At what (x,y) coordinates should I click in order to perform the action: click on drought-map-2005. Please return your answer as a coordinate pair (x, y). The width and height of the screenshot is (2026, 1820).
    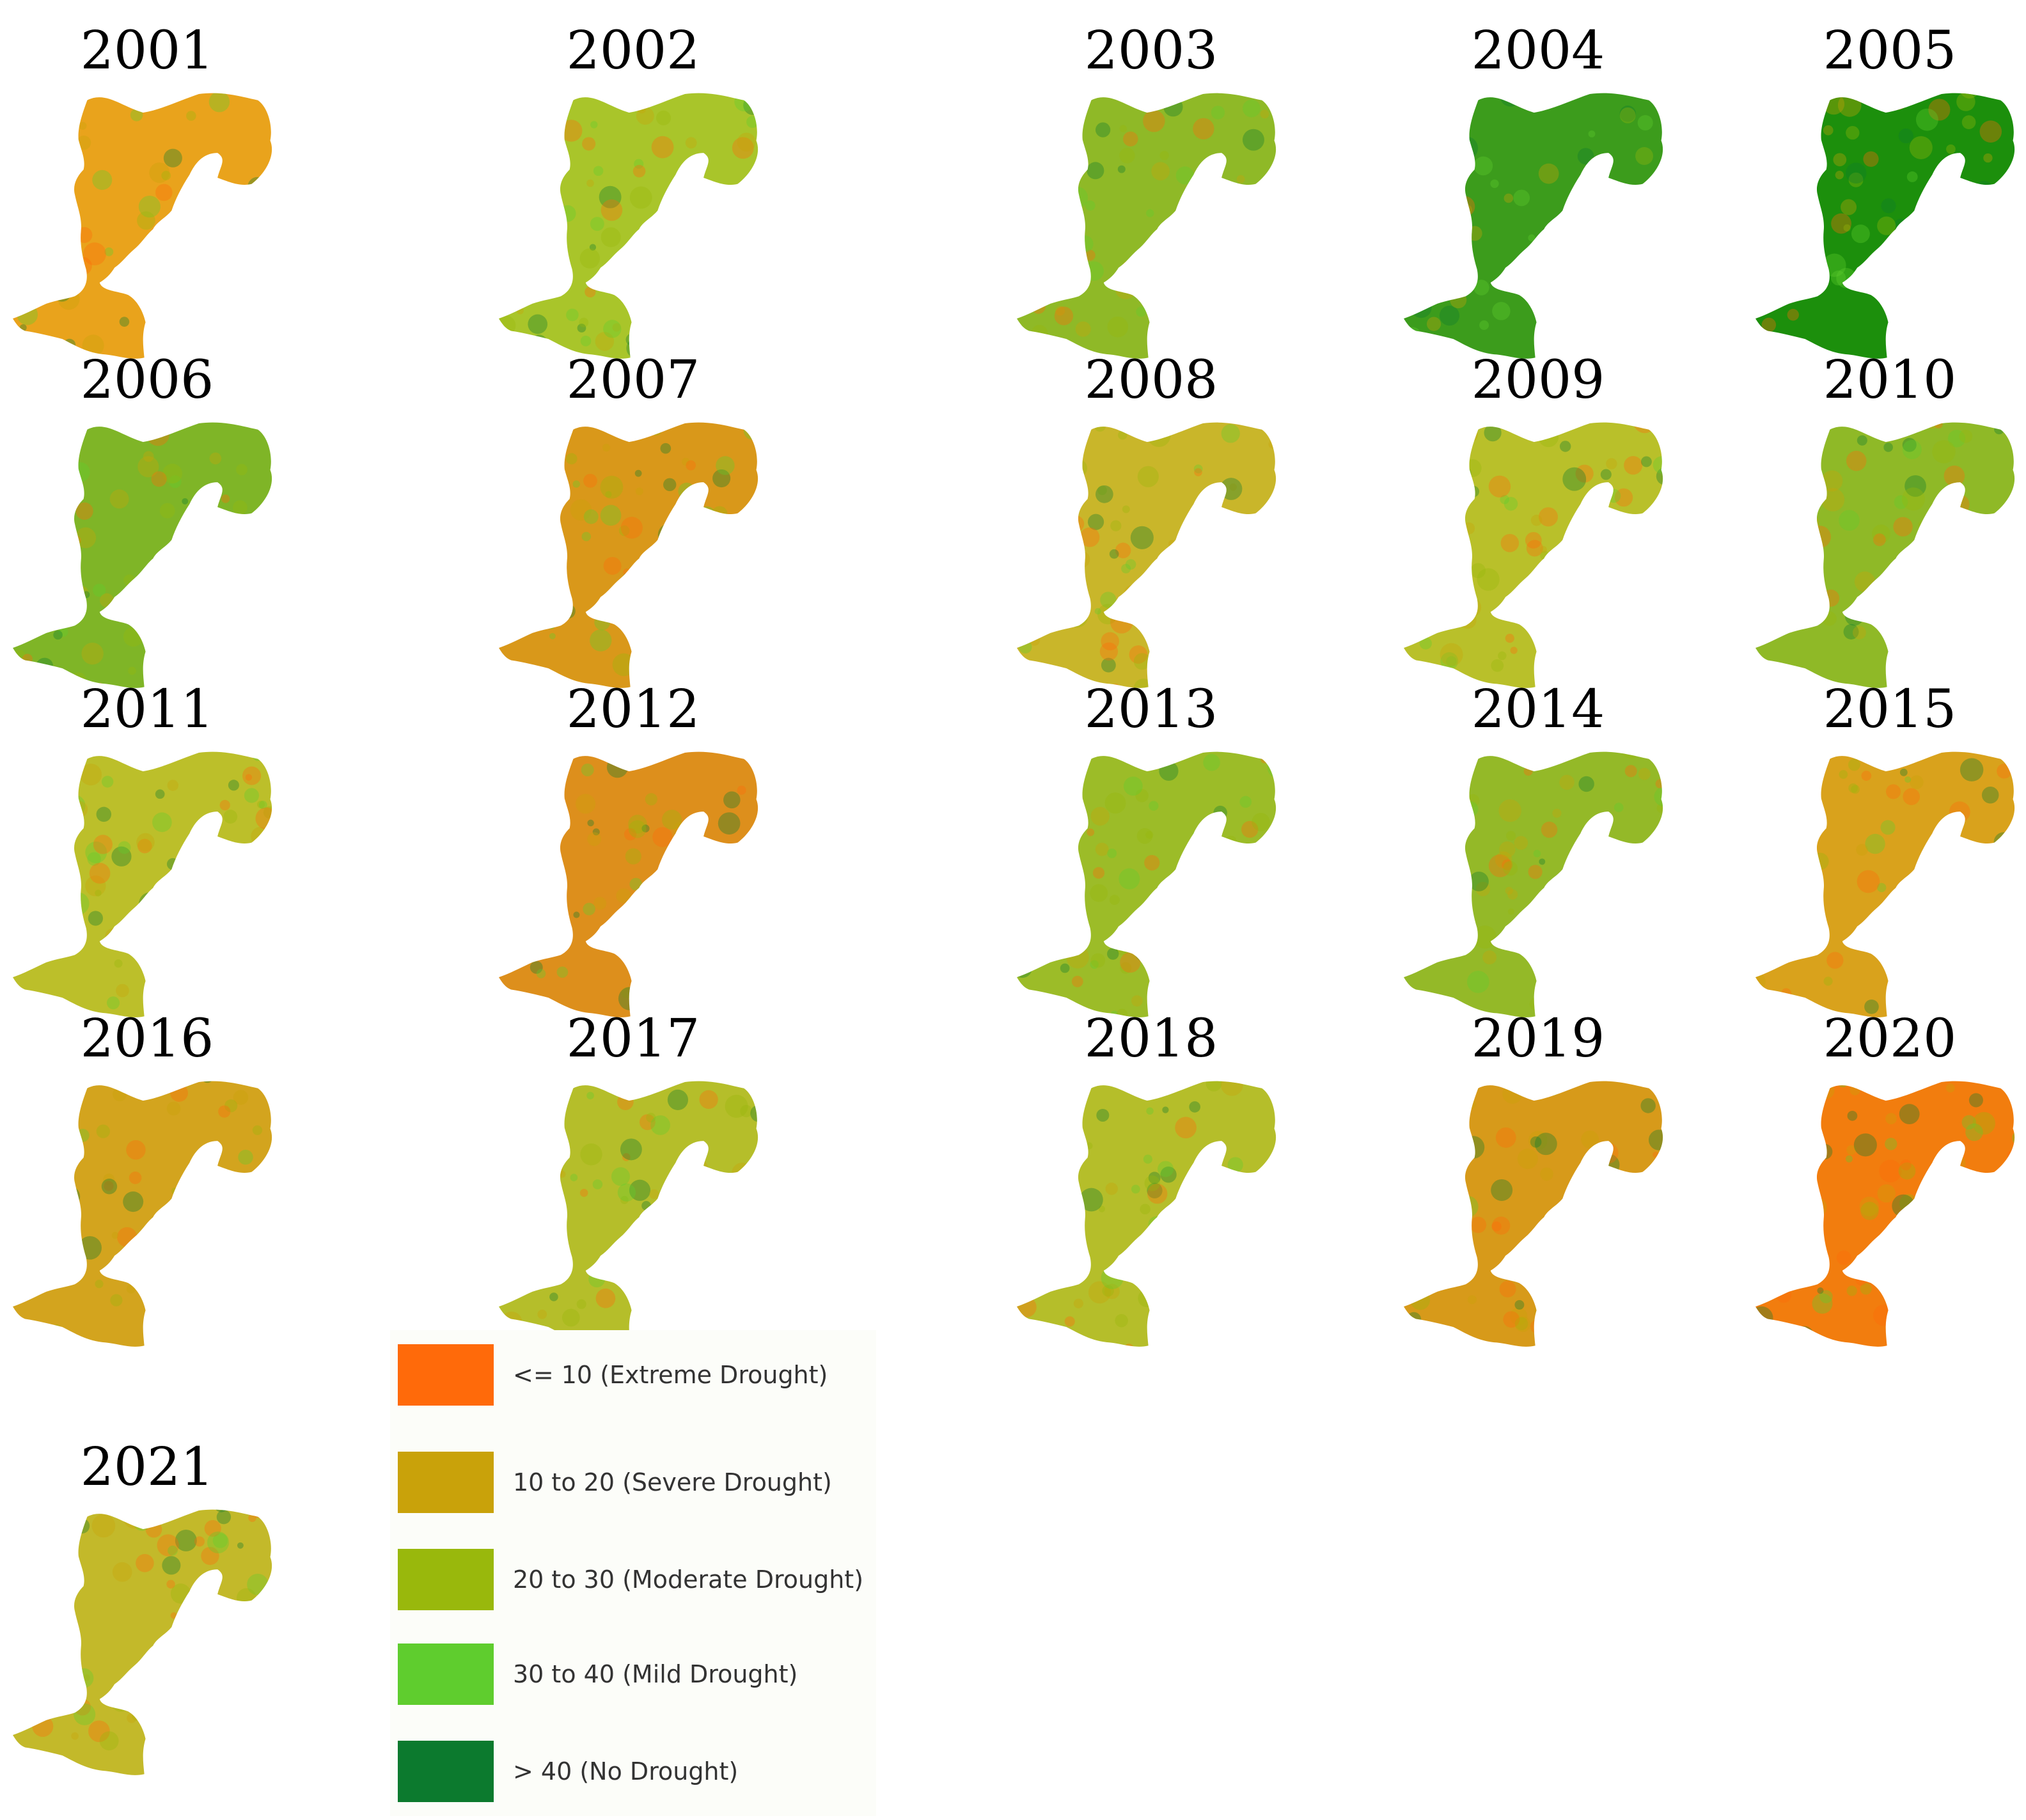
    Looking at the image, I should click on (1885, 226).